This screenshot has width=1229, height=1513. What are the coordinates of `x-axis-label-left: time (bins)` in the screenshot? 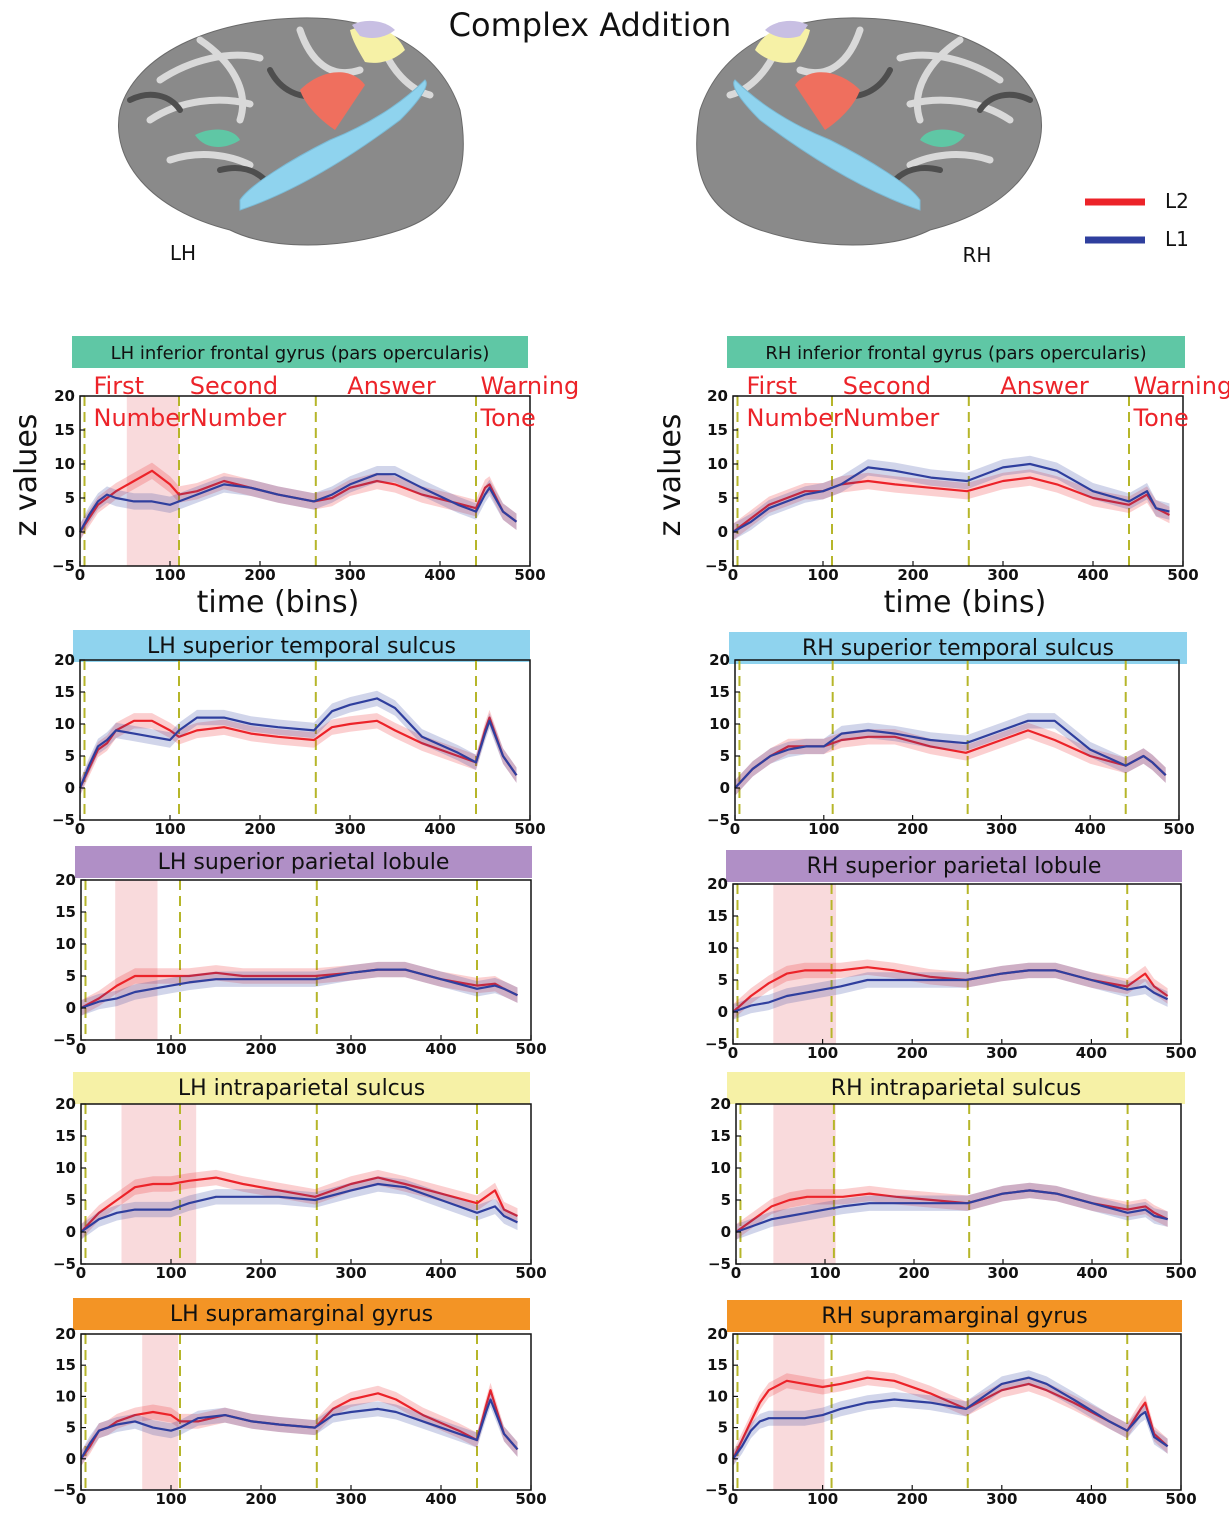 It's located at (278, 602).